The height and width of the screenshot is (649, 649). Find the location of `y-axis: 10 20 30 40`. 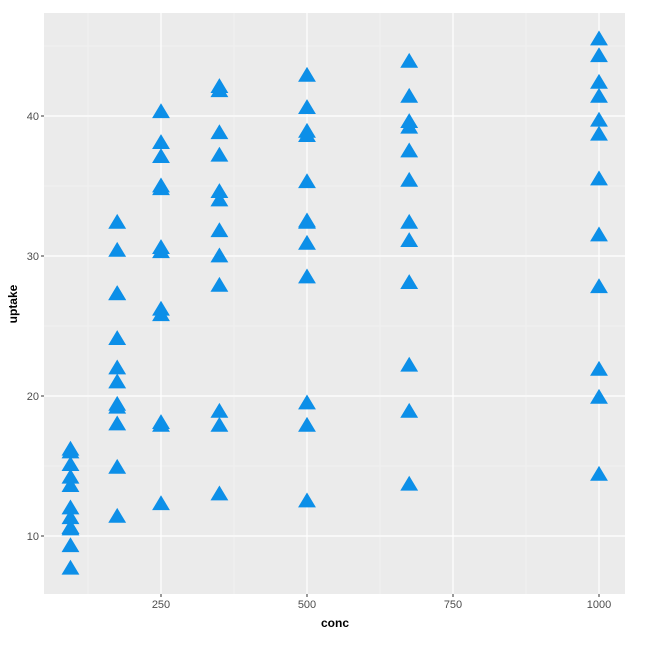

y-axis: 10 20 30 40 is located at coordinates (35, 327).